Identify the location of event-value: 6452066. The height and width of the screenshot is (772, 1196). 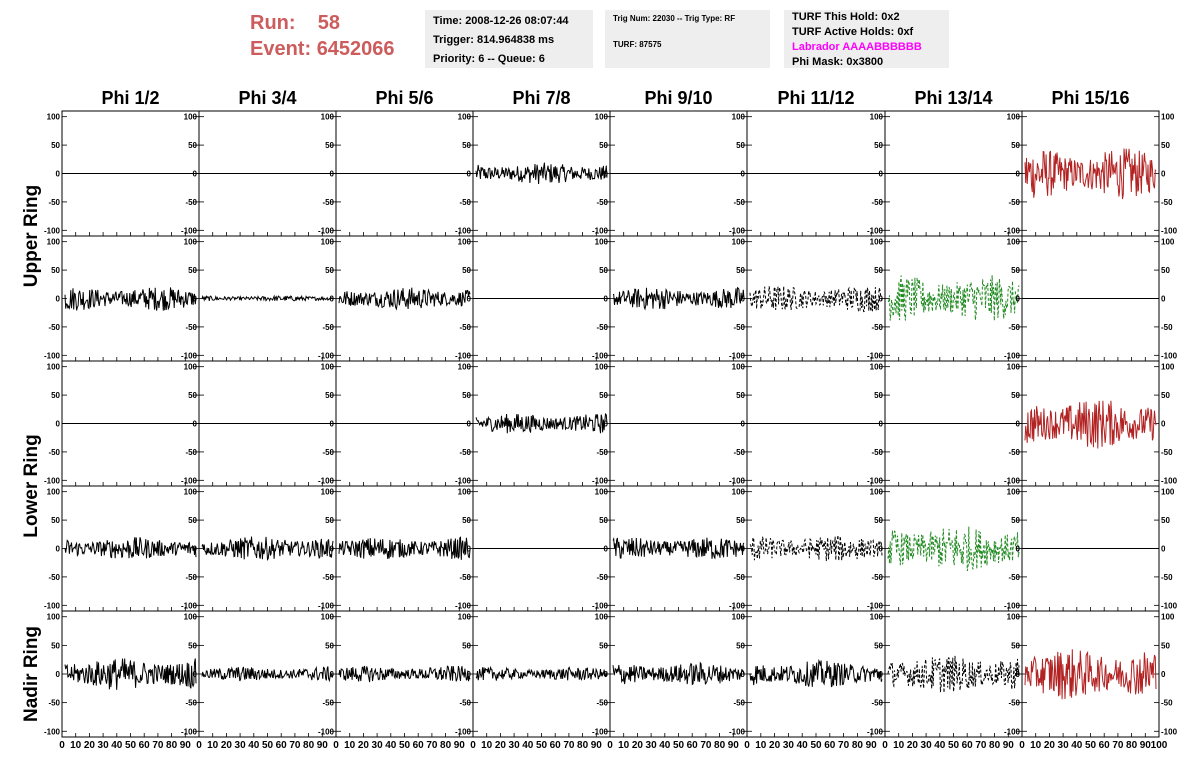
(355, 49).